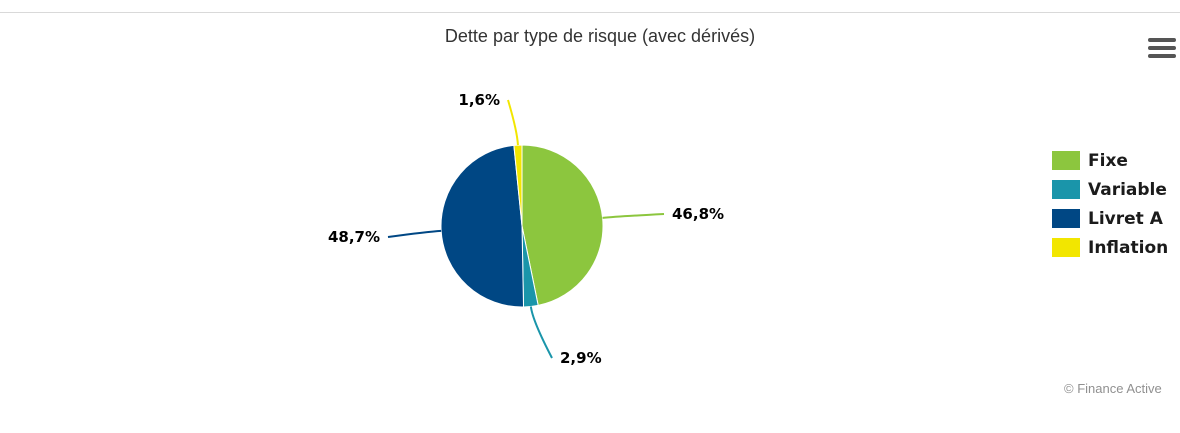 This screenshot has height=433, width=1180. What do you see at coordinates (518, 185) in the screenshot?
I see `pie-slice-inflation` at bounding box center [518, 185].